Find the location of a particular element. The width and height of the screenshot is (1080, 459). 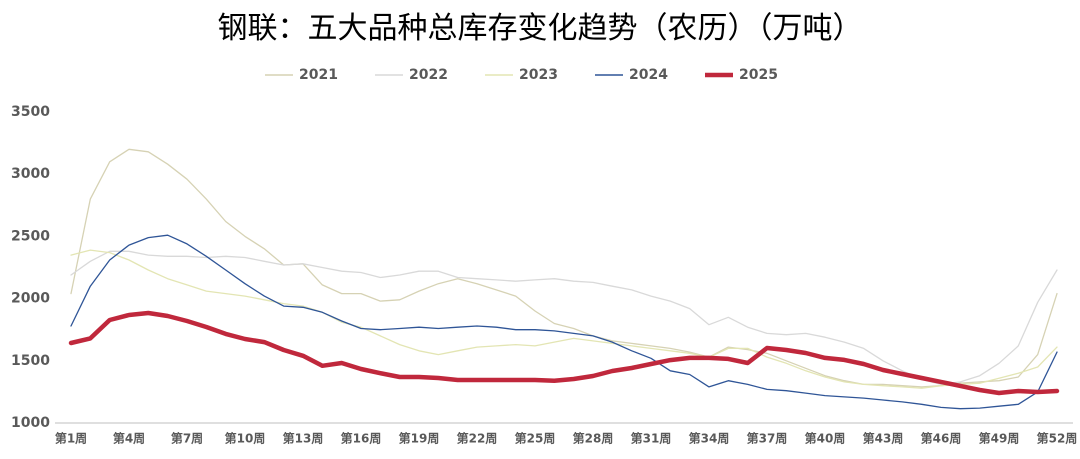

x-tick-label: 第16周 is located at coordinates (361, 438).